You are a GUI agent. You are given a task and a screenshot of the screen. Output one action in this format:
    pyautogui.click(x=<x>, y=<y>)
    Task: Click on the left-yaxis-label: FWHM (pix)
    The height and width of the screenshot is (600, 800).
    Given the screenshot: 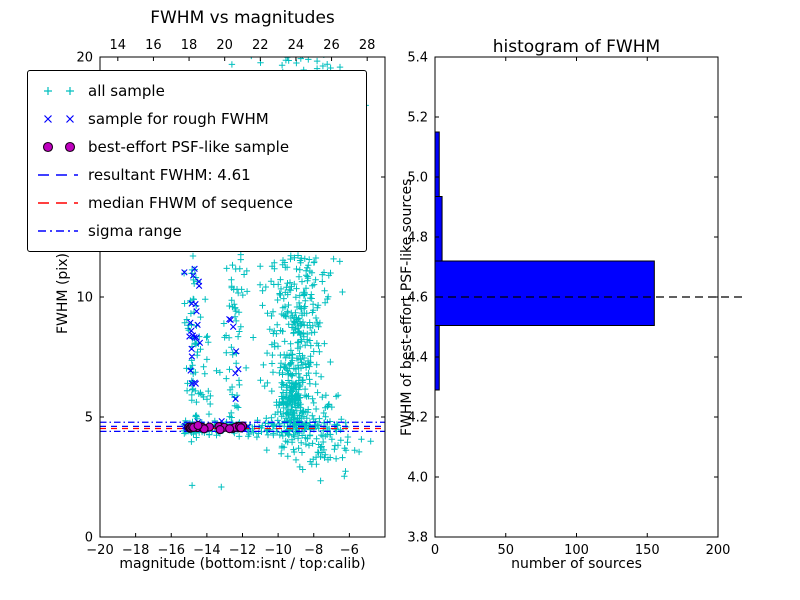 What is the action you would take?
    pyautogui.click(x=63, y=293)
    